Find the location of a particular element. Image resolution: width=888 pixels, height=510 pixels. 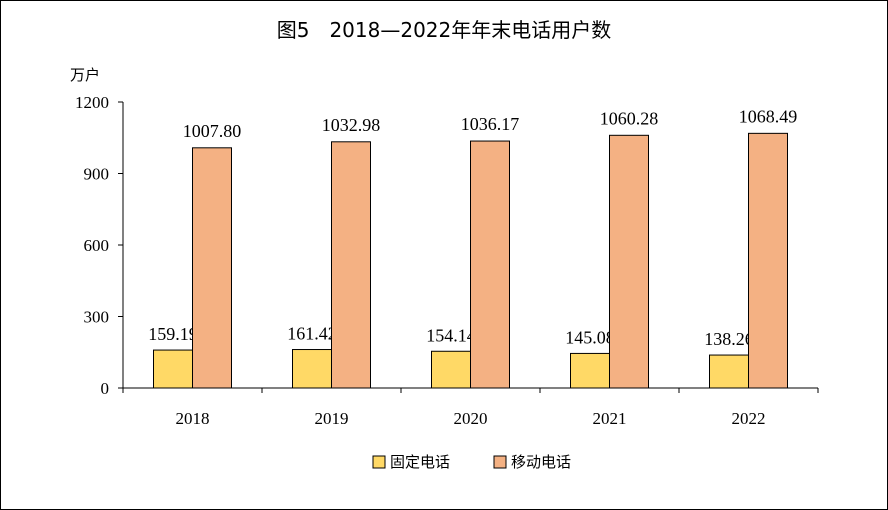

x-tick-label: 2018 is located at coordinates (193, 418).